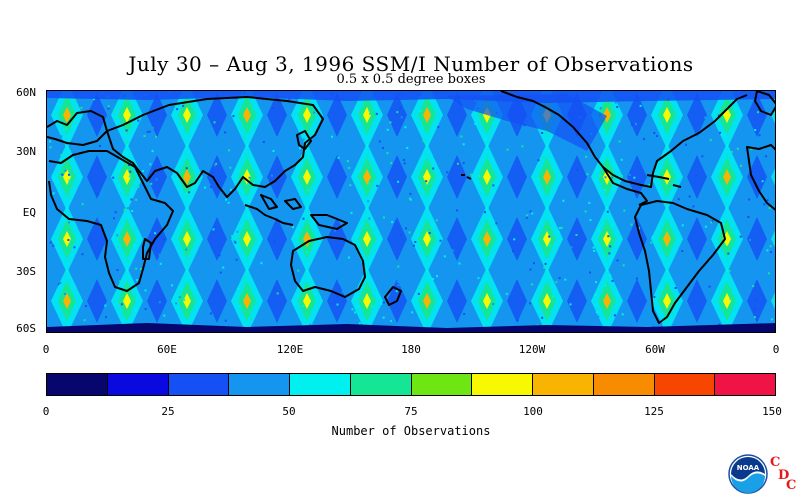 The height and width of the screenshot is (500, 800). I want to click on coast-hawaii, so click(466, 177).